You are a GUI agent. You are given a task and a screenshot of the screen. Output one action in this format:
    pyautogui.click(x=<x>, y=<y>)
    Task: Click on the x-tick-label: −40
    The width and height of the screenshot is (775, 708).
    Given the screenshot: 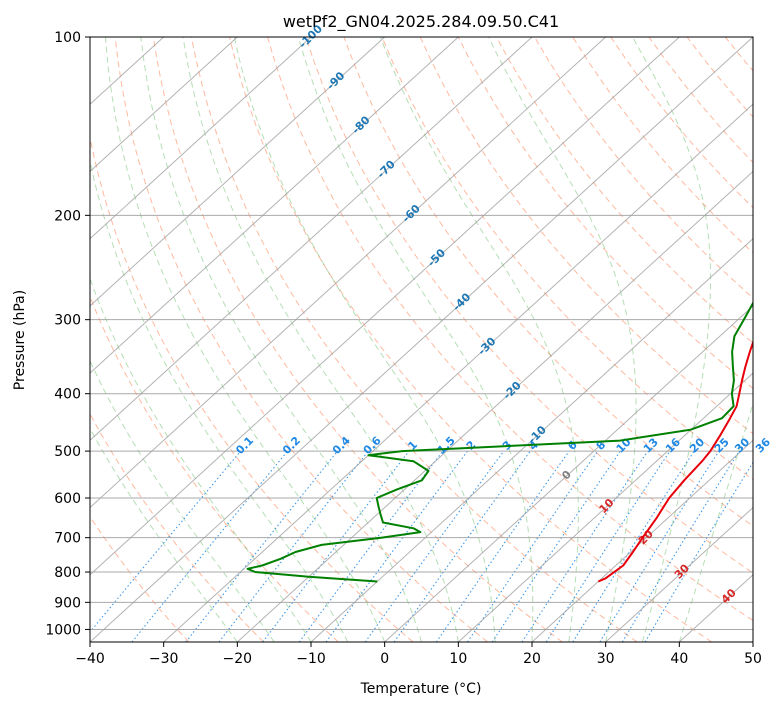 What is the action you would take?
    pyautogui.click(x=90, y=659)
    